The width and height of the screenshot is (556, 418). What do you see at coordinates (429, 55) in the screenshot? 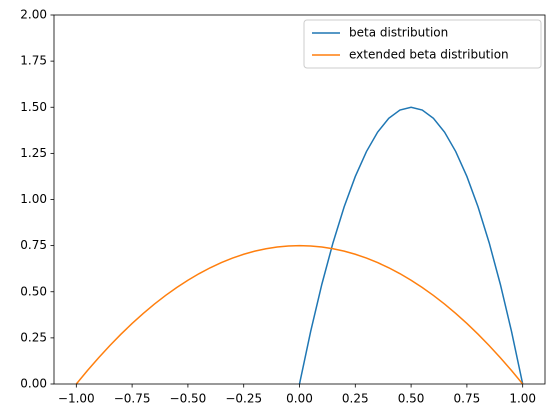
I see `legend-label: extended beta distribution` at bounding box center [429, 55].